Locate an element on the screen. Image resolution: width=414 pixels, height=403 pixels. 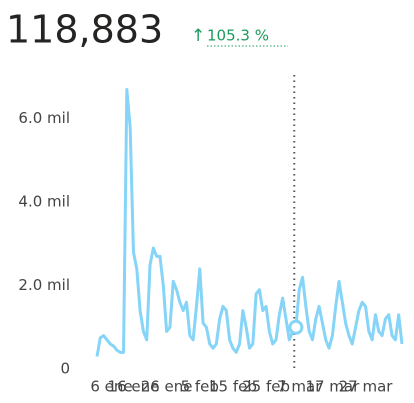
x-tick-label: 16 ene is located at coordinates (134, 387).